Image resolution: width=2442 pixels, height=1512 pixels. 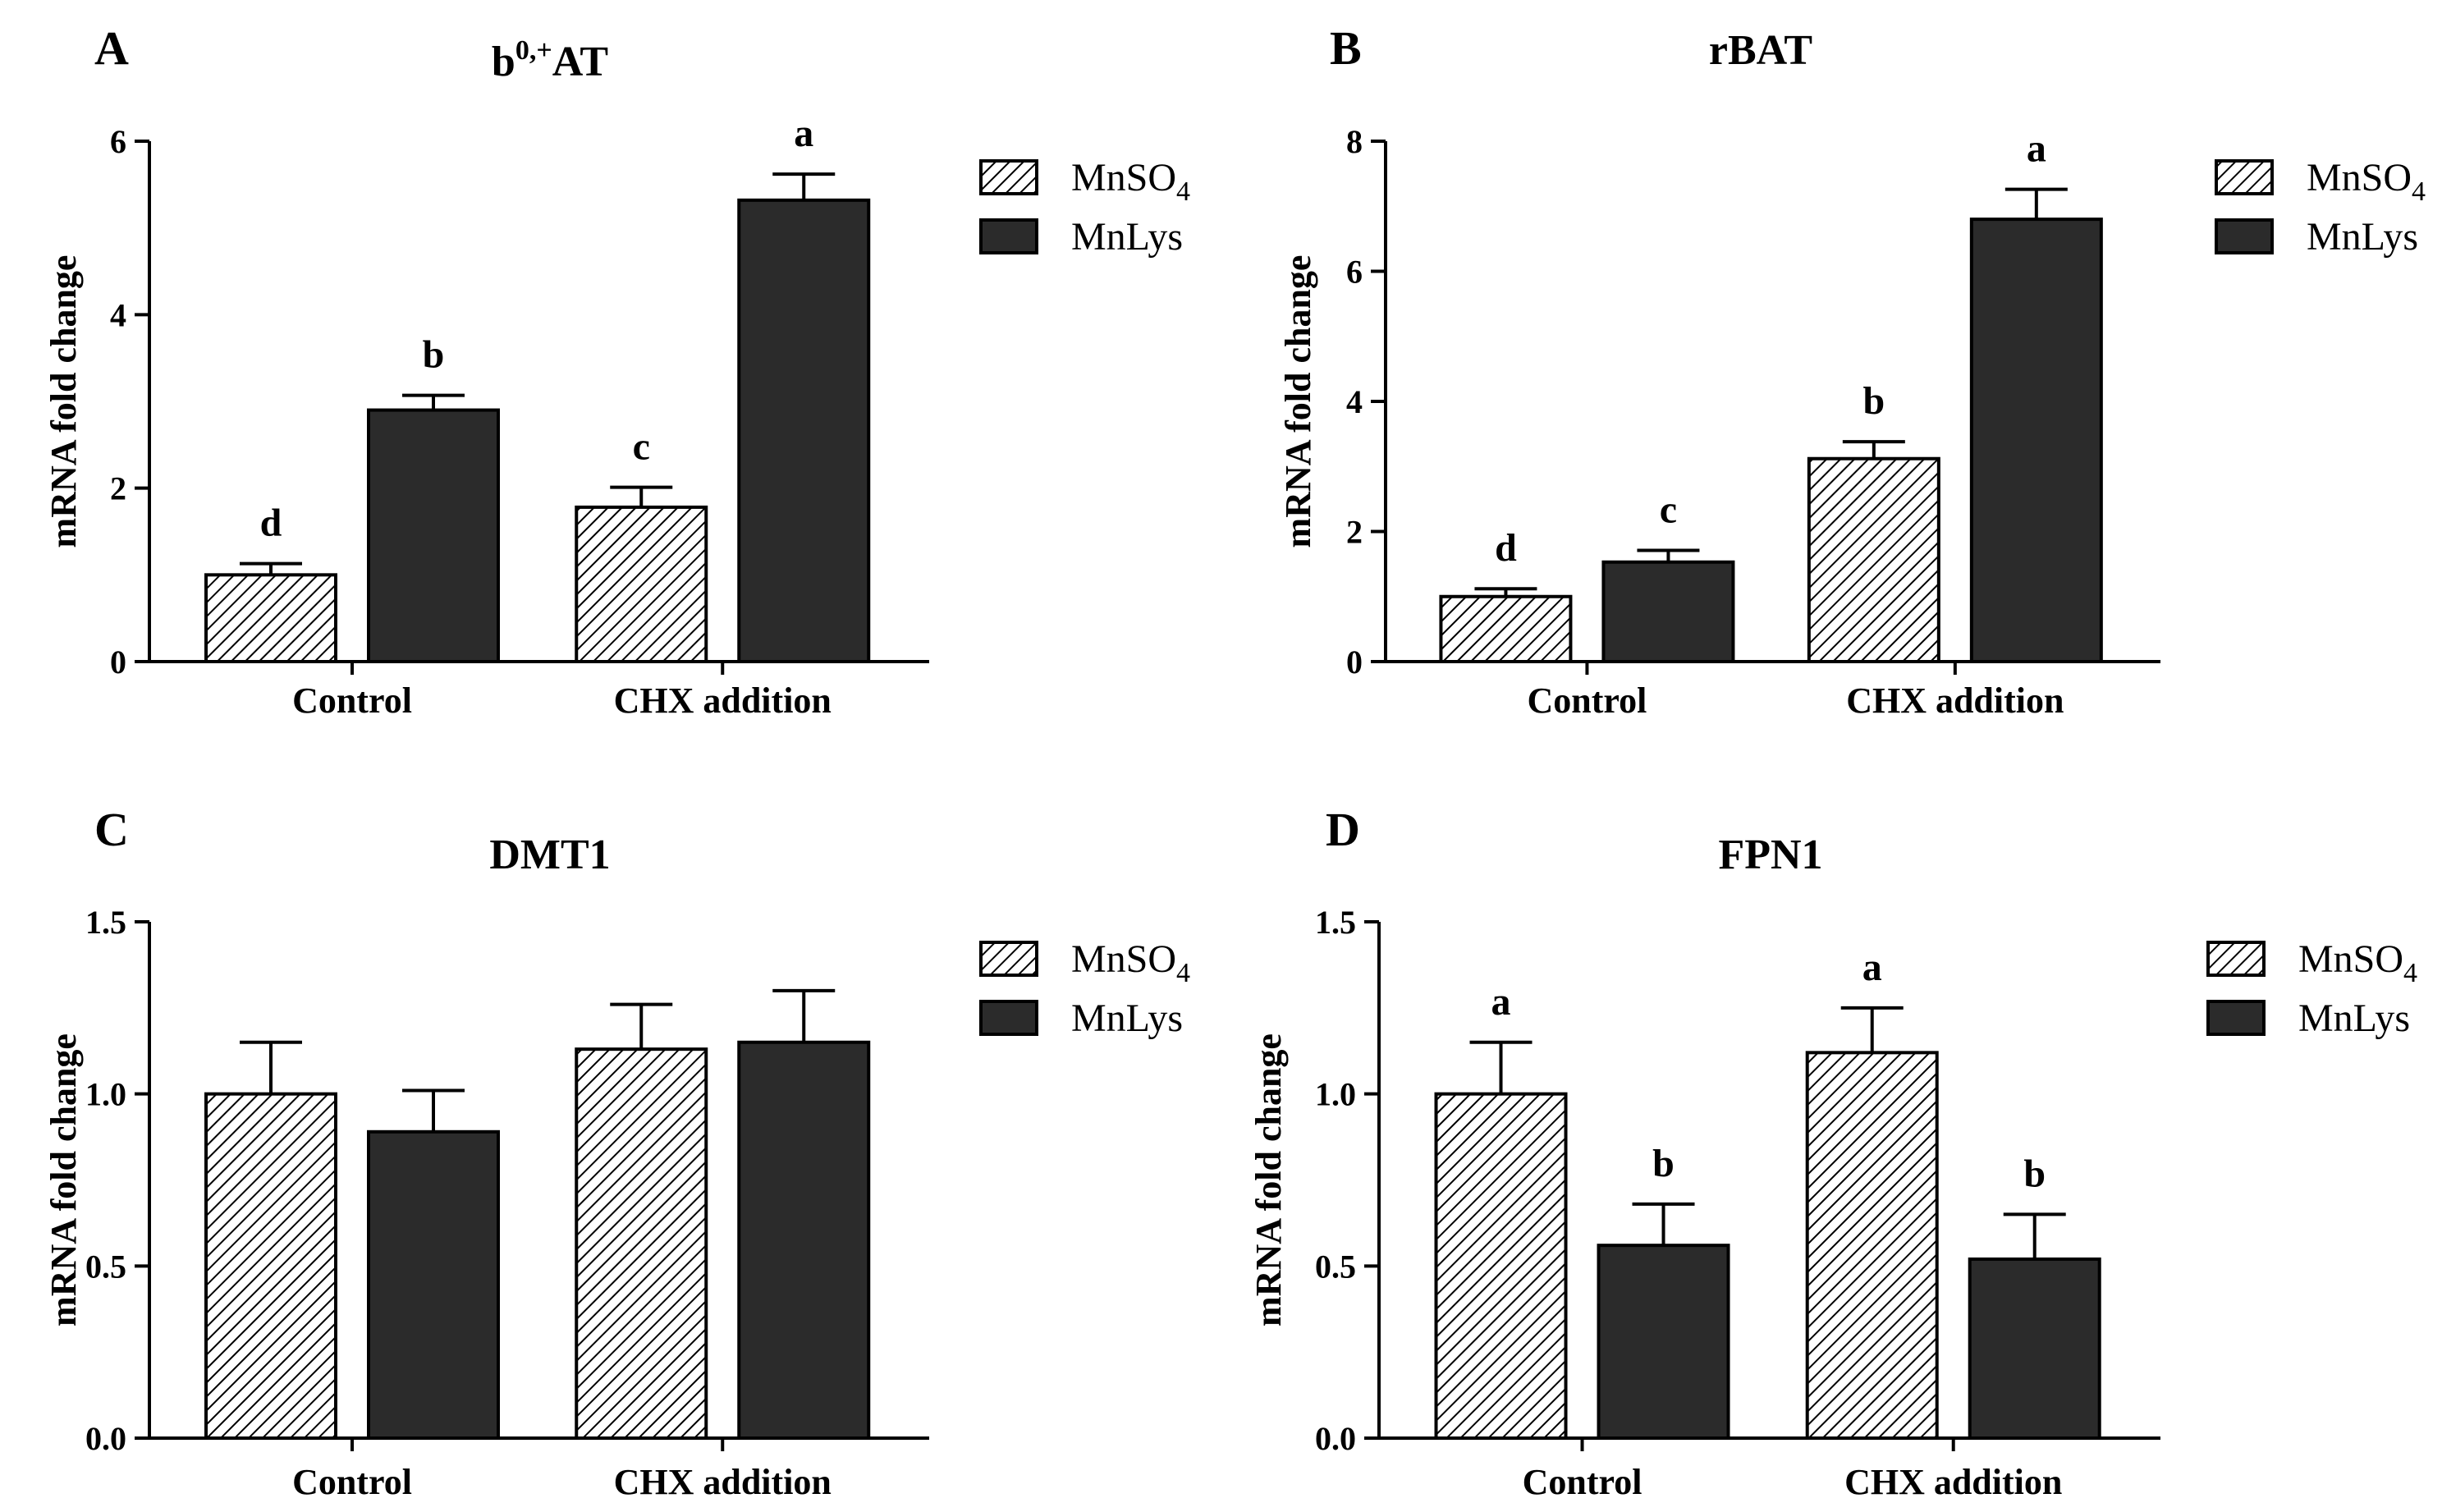 I want to click on panel-title: FPN1, so click(x=1770, y=855).